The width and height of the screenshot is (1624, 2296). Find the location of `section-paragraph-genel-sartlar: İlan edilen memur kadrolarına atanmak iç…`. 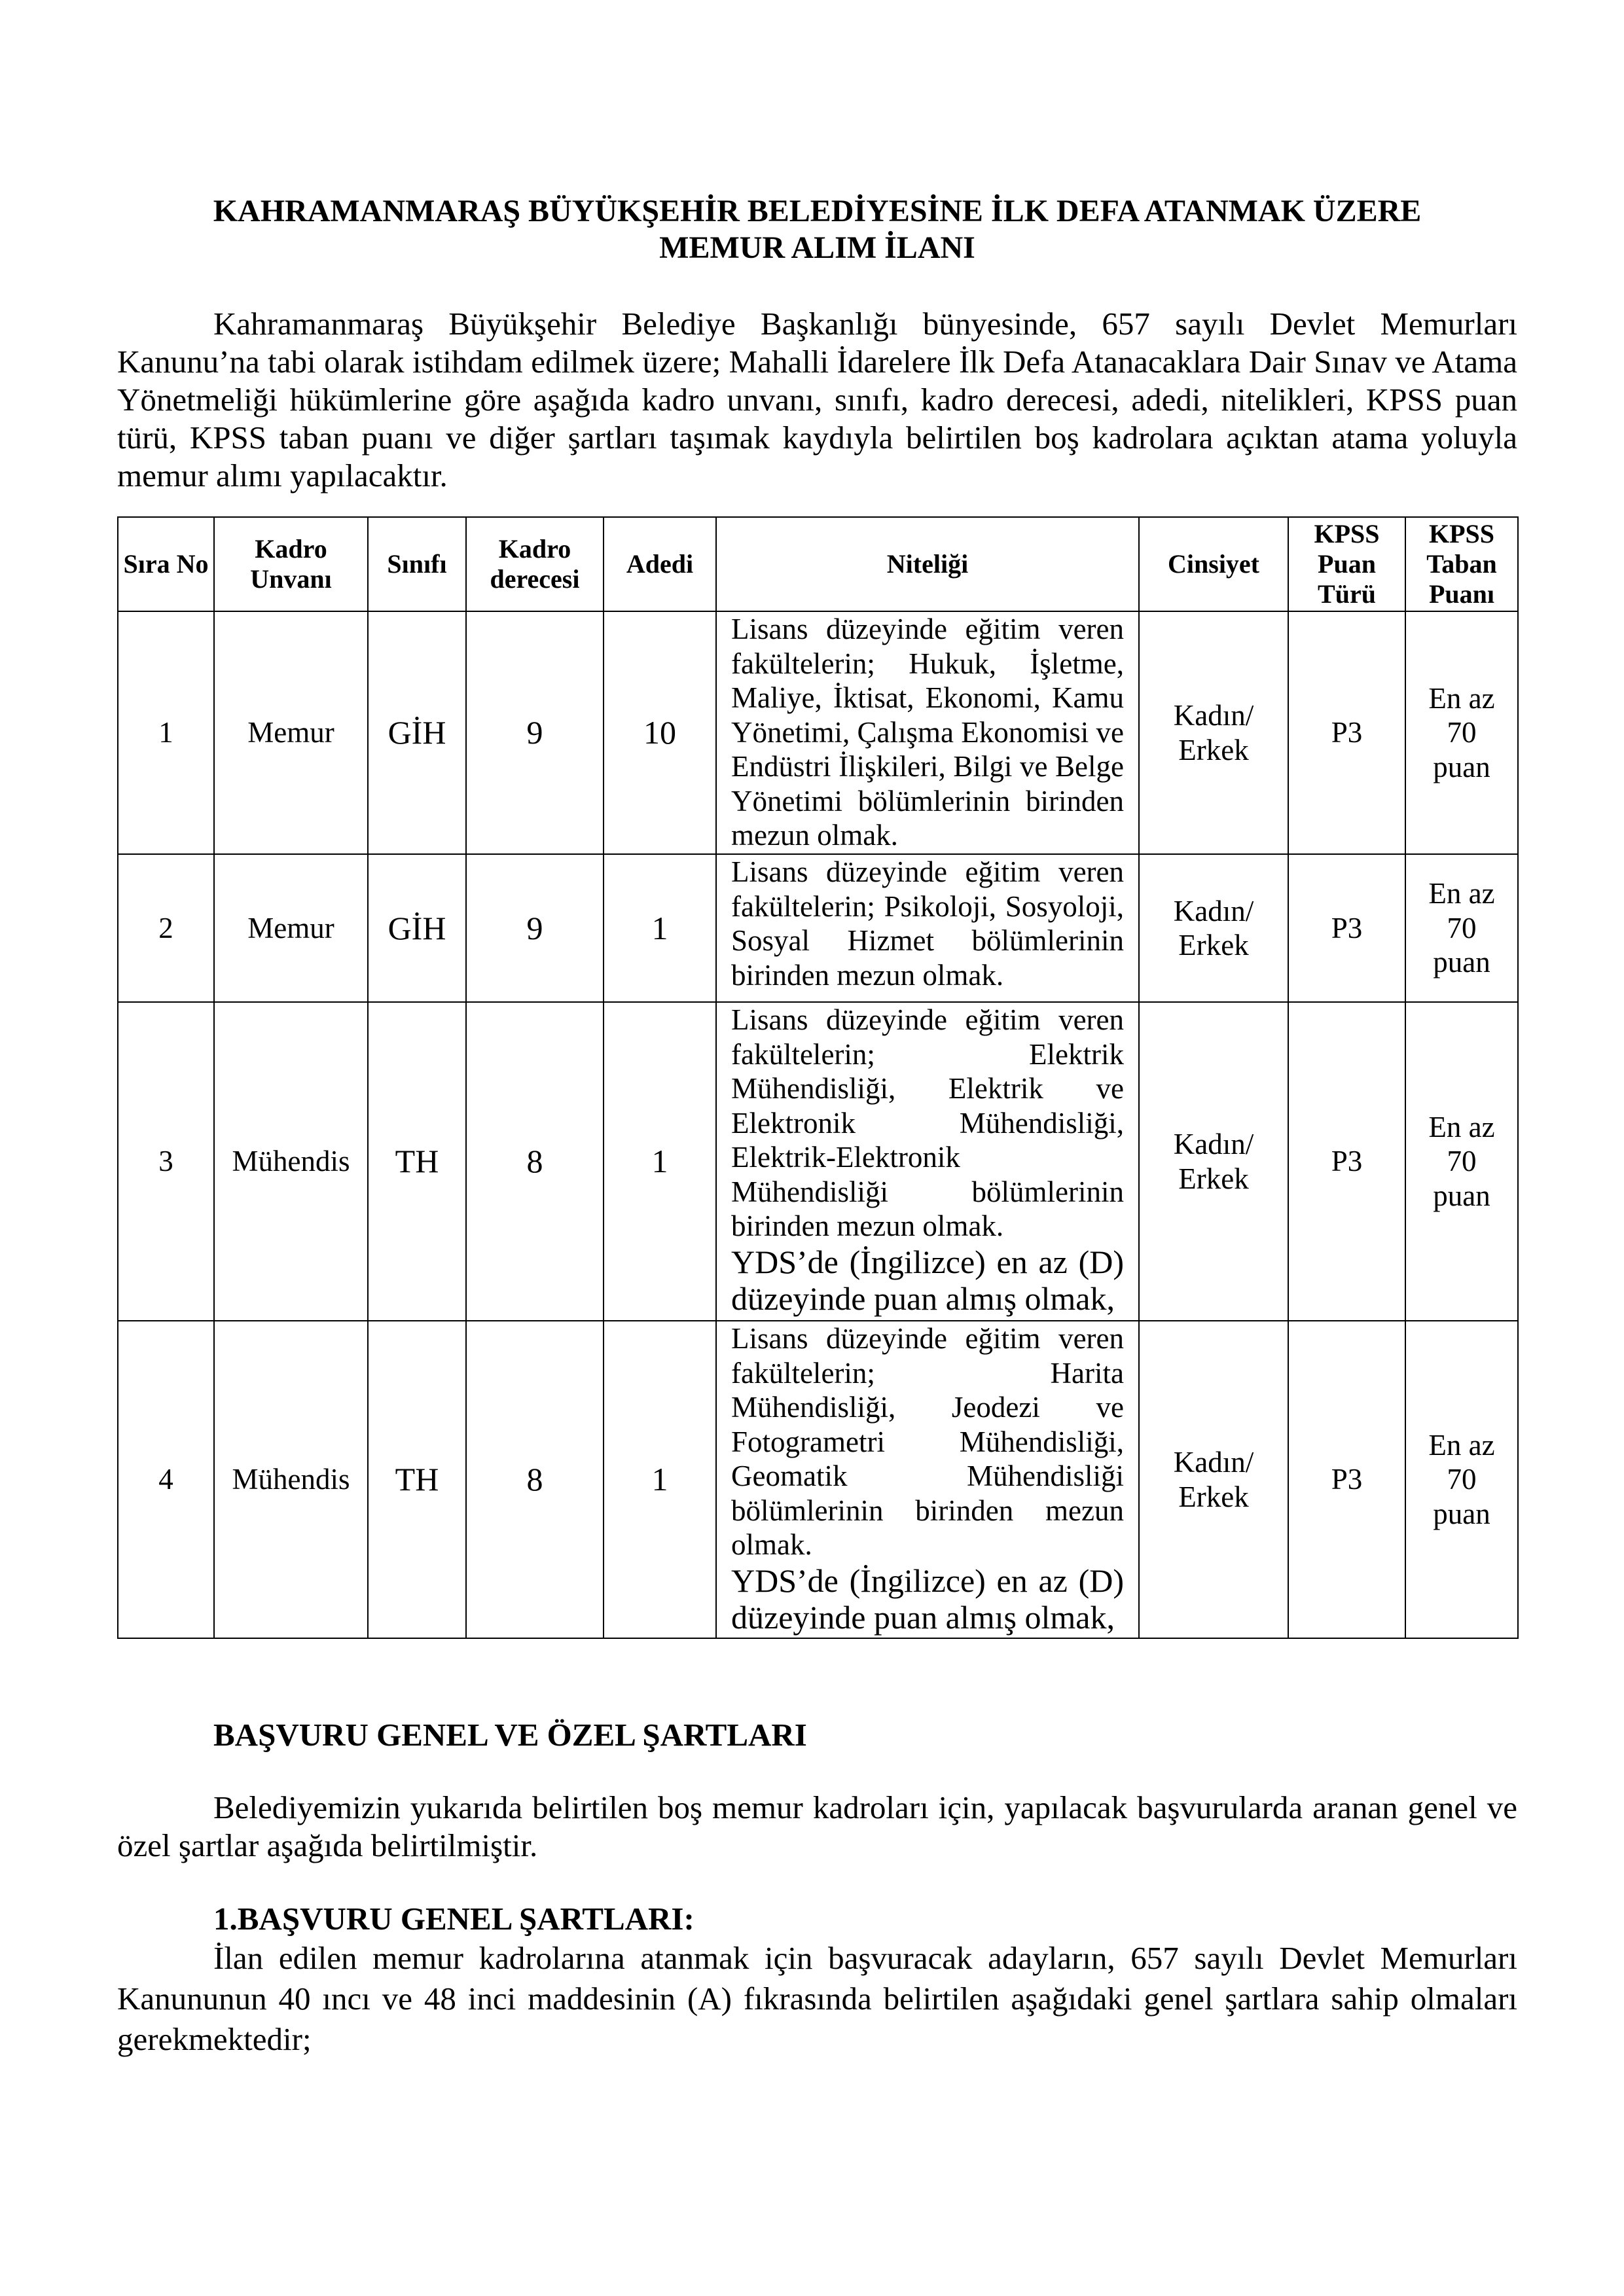

section-paragraph-genel-sartlar: İlan edilen memur kadrolarına atanmak iç… is located at coordinates (817, 1998).